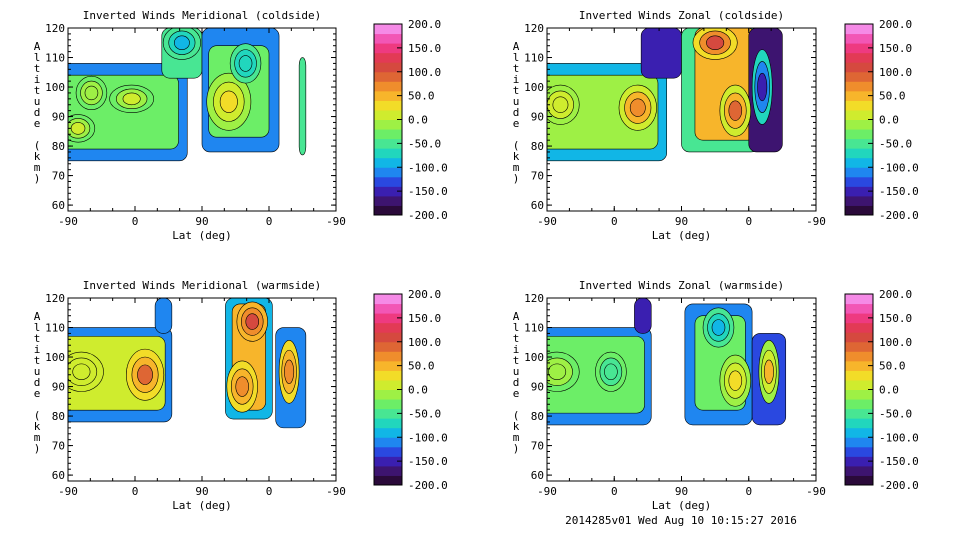 The height and width of the screenshot is (540, 960). I want to click on colorbar-label: -150.0, so click(899, 191).